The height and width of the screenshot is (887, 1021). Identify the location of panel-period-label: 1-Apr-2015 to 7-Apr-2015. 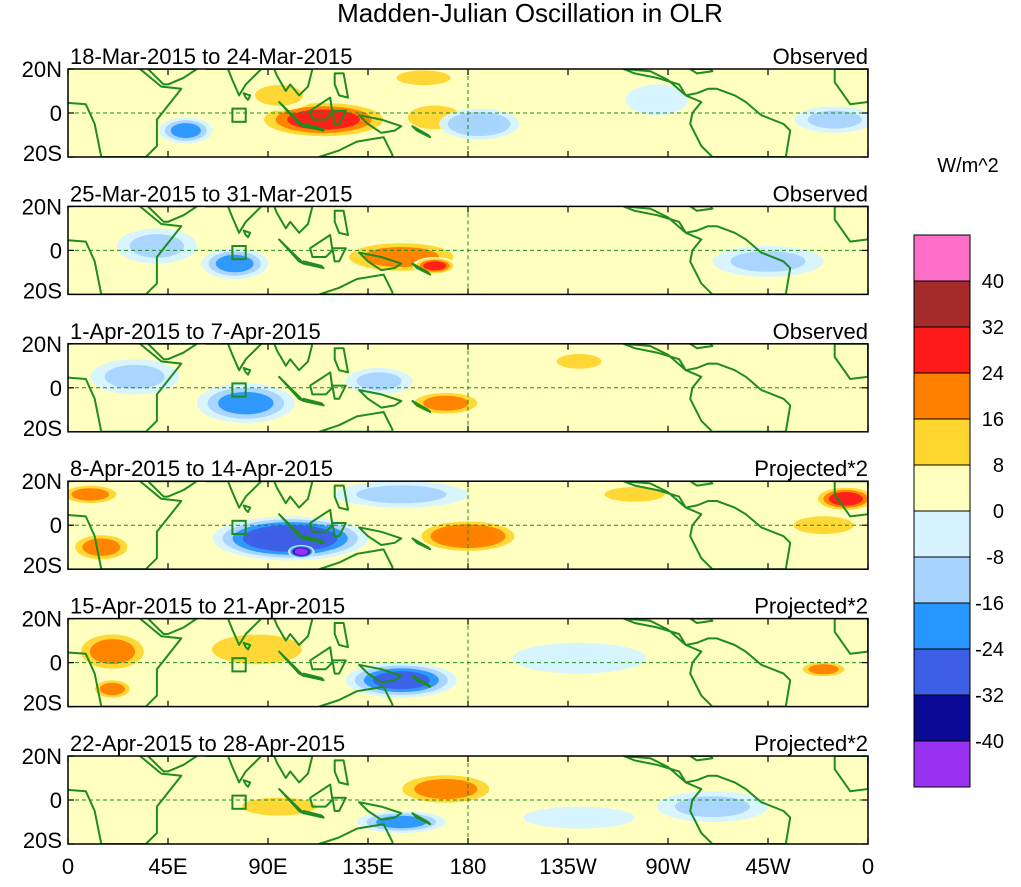
(195, 331).